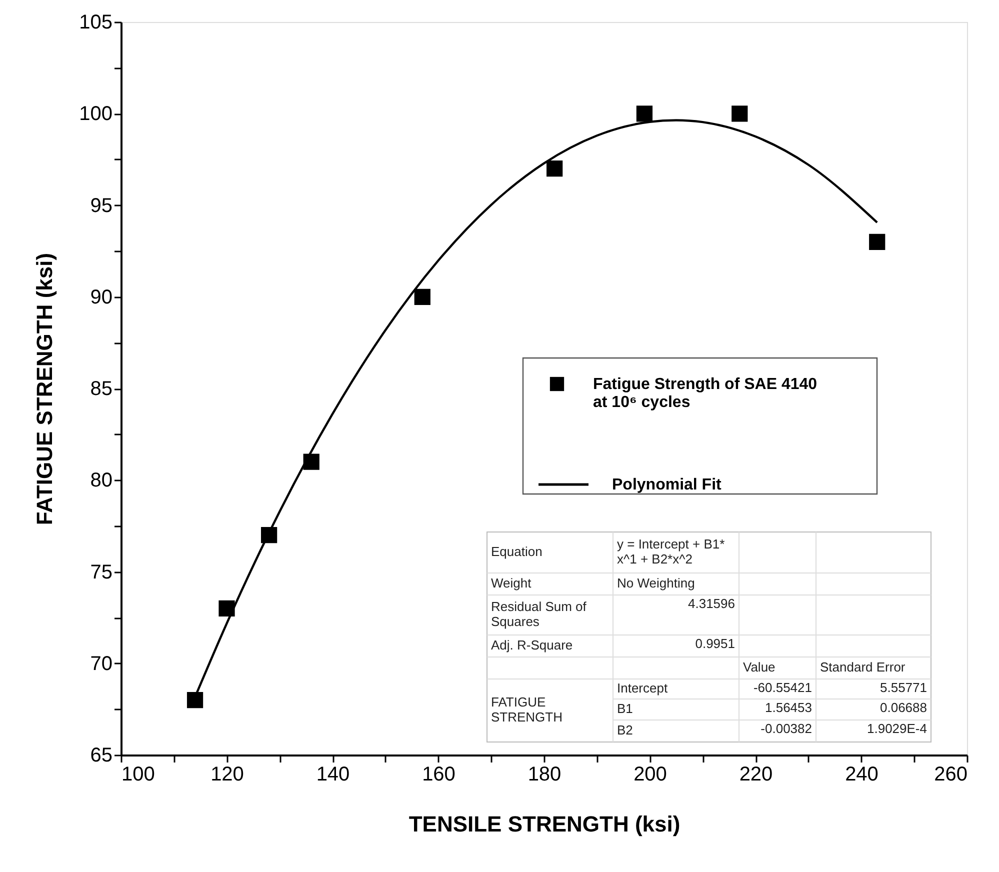 This screenshot has height=872, width=999. Describe the element at coordinates (671, 551) in the screenshot. I see `annotation: y = Intercept + B1* x^1 + B2*x^2` at that location.